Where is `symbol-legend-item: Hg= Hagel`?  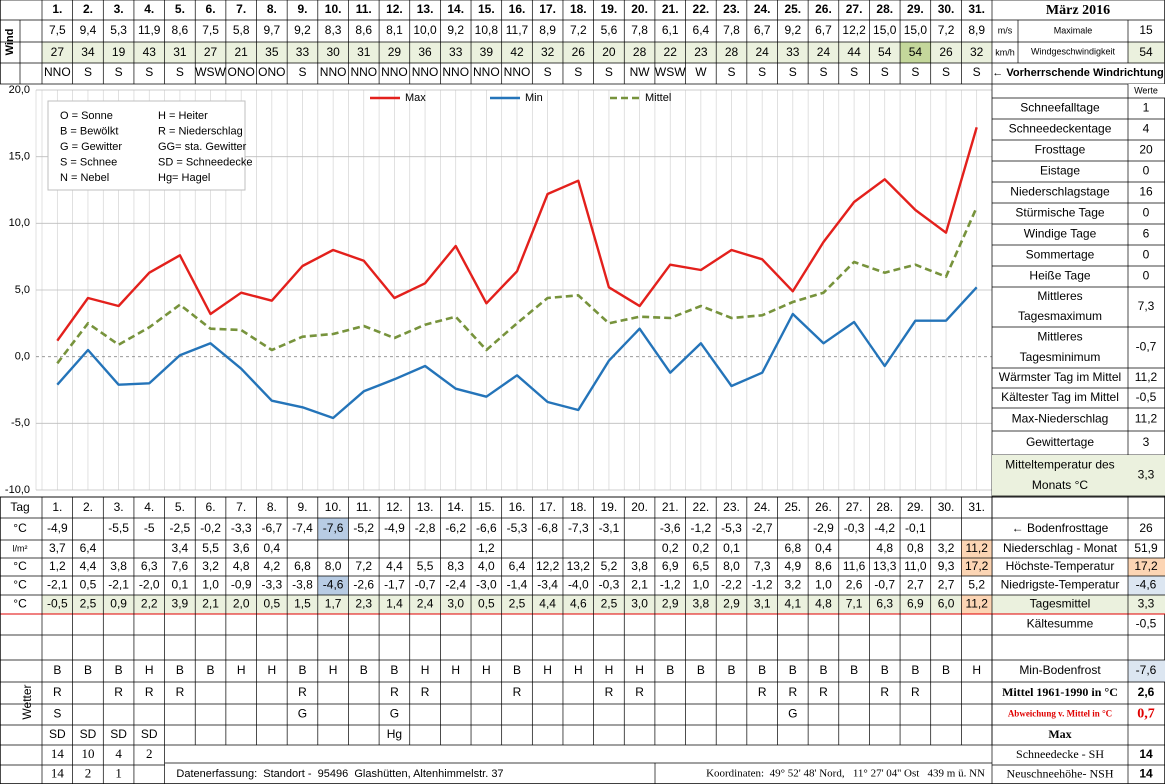
symbol-legend-item: Hg= Hagel is located at coordinates (184, 178).